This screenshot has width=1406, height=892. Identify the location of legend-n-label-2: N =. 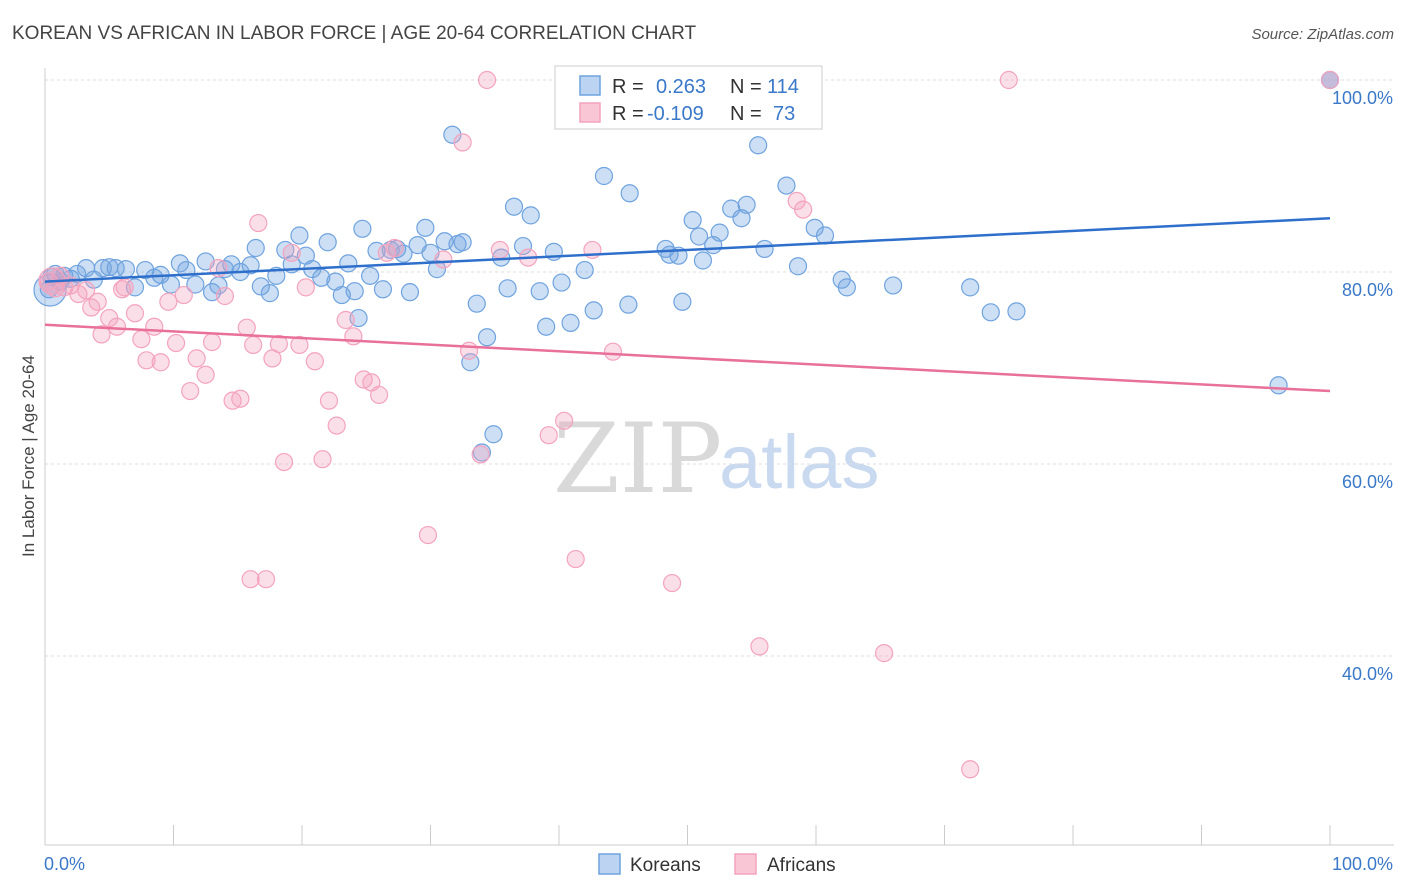
(746, 114).